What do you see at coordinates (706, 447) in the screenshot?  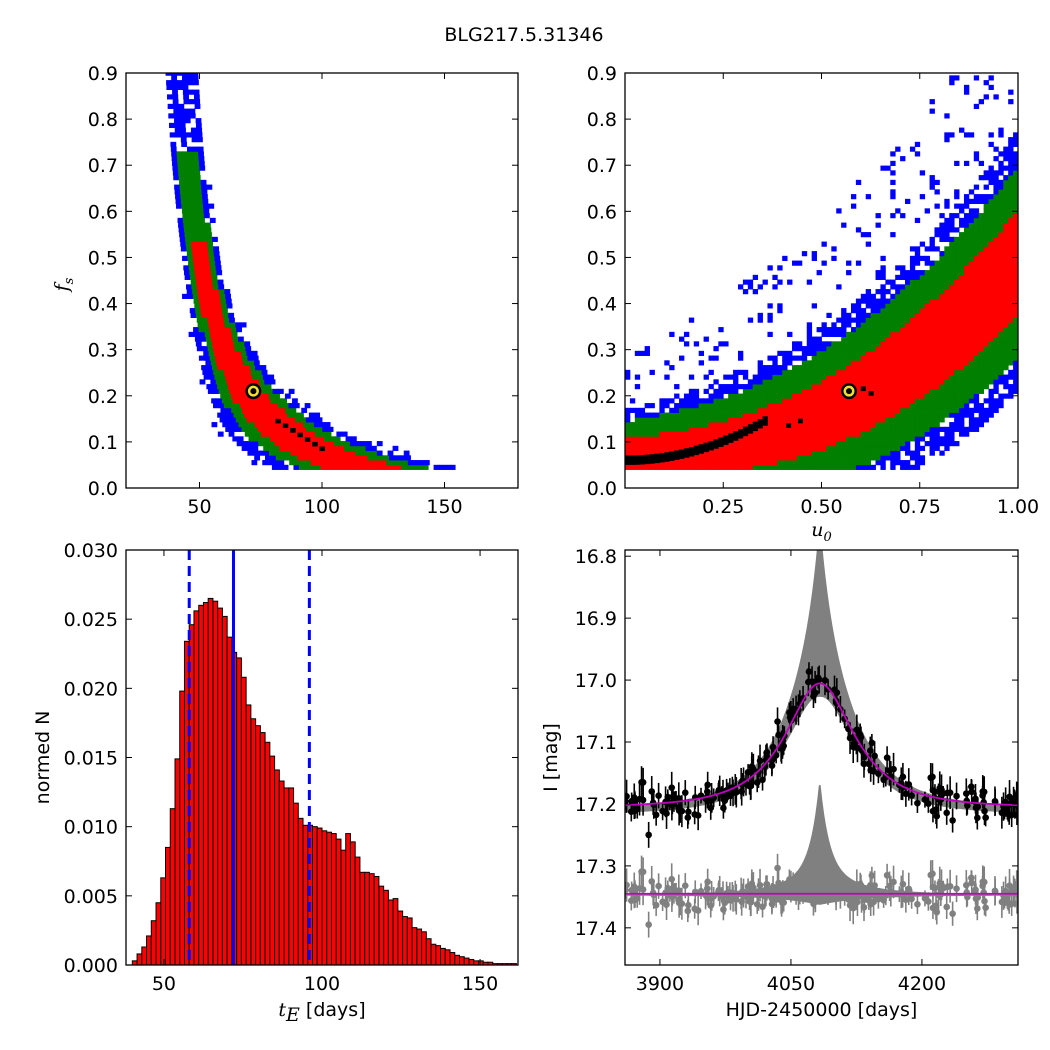 I see `density-cell-peak` at bounding box center [706, 447].